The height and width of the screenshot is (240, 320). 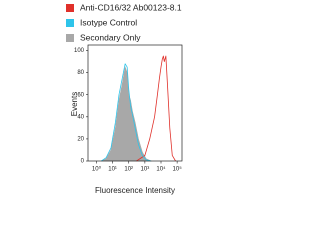 I want to click on plot-frame, so click(x=135, y=103).